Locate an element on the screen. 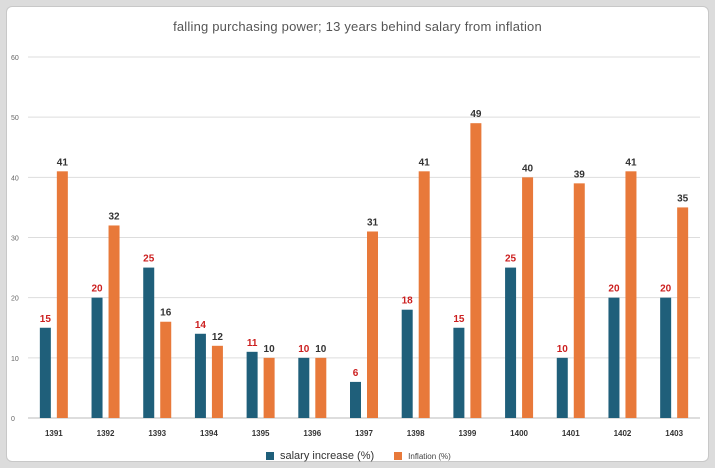 The image size is (715, 468). data-label-inflation: 35 is located at coordinates (683, 198).